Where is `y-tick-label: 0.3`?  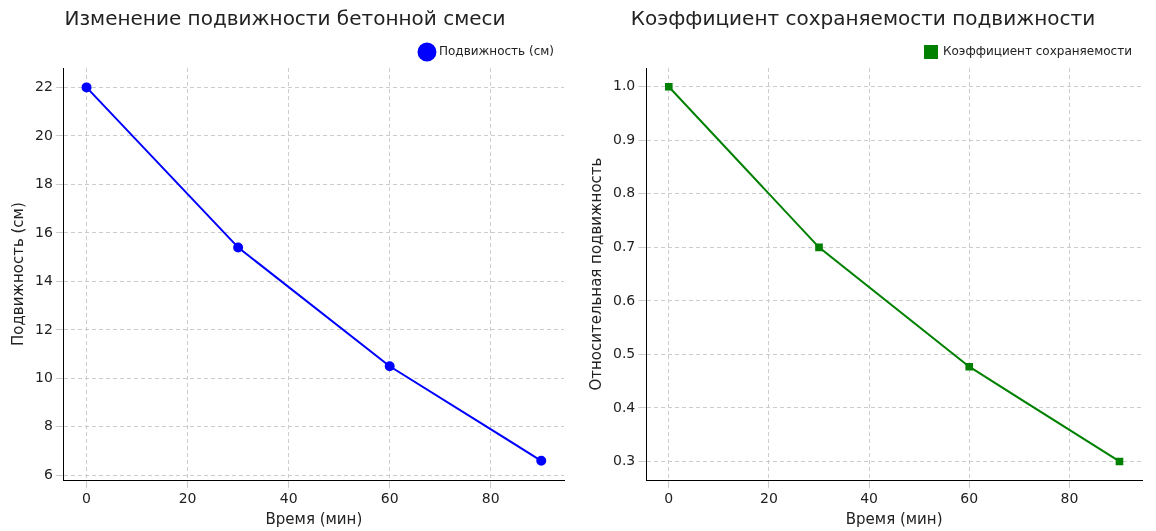 y-tick-label: 0.3 is located at coordinates (624, 460).